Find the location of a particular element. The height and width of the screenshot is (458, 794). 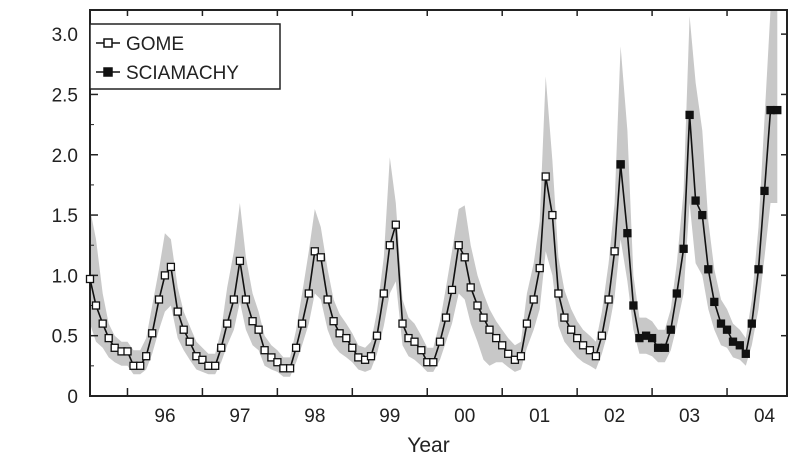

y-tick-label: 2.0 is located at coordinates (65, 156).